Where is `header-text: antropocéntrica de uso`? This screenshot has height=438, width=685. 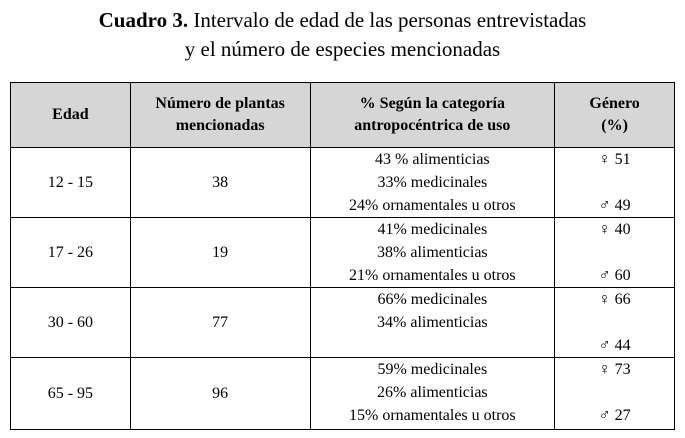
header-text: antropocéntrica de uso is located at coordinates (432, 125).